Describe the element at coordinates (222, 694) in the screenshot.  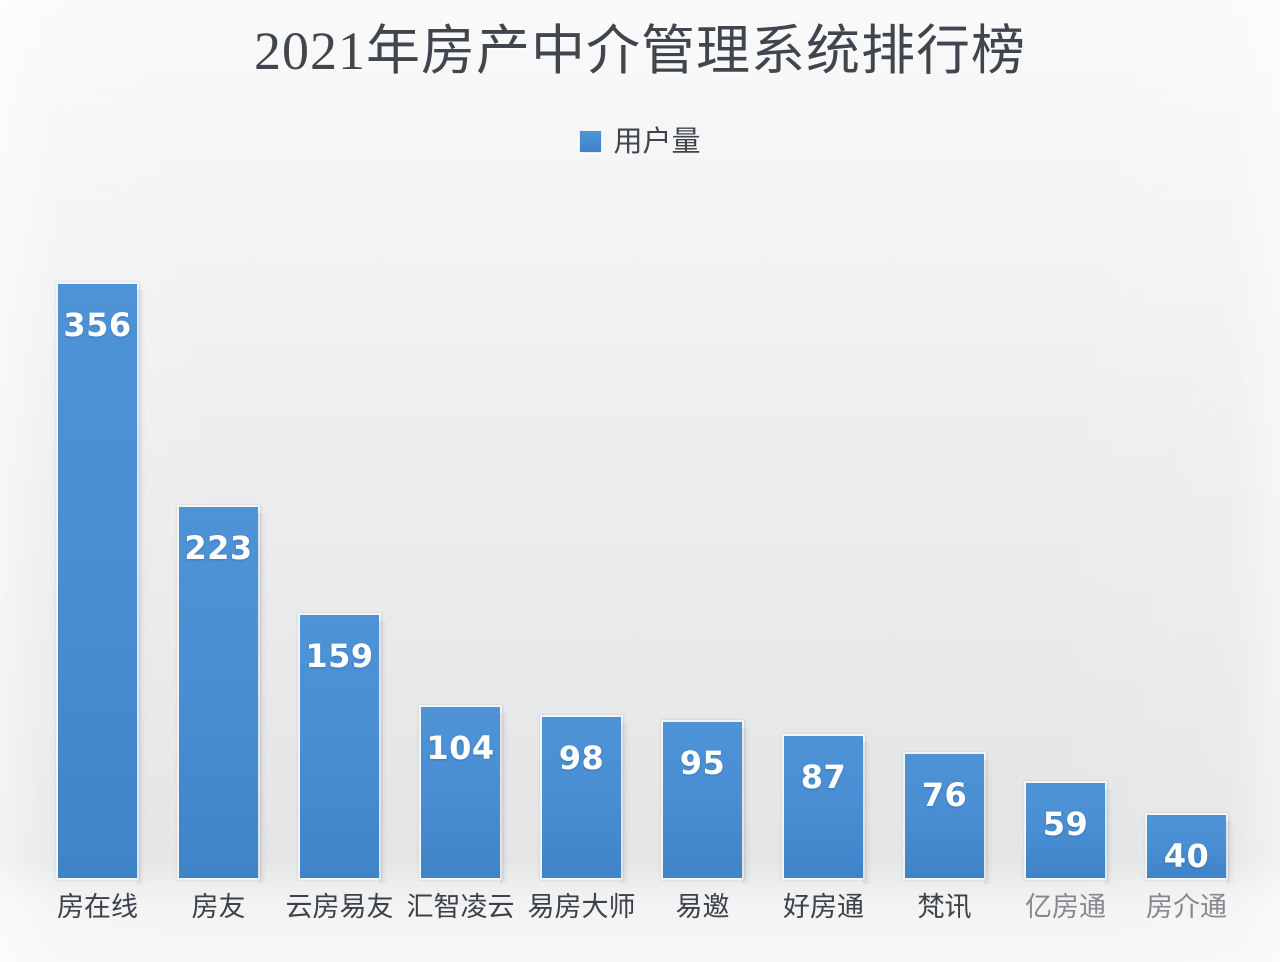
I see `bar: 223` at that location.